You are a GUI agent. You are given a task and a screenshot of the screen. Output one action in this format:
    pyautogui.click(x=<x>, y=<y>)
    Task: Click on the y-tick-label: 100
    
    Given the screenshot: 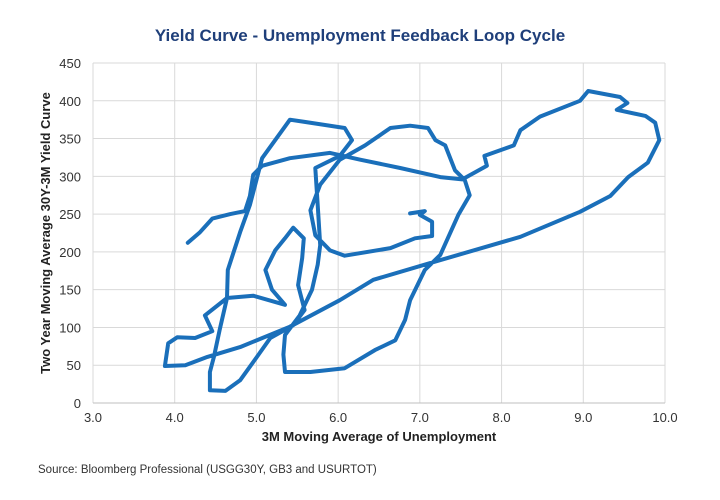 What is the action you would take?
    pyautogui.click(x=70, y=327)
    